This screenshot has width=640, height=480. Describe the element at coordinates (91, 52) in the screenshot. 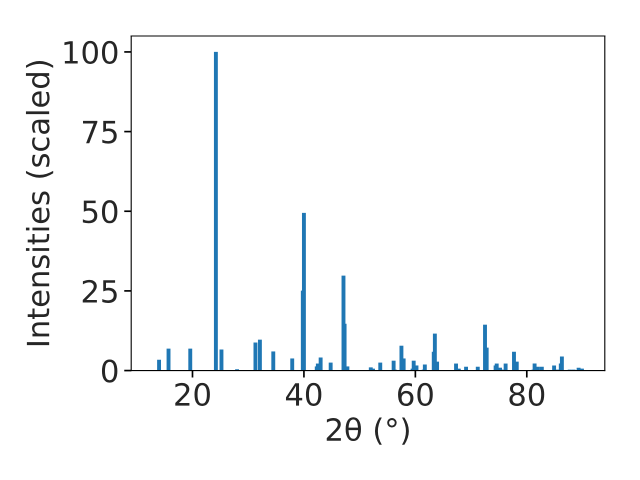

I see `y-tick-label: 100` at that location.